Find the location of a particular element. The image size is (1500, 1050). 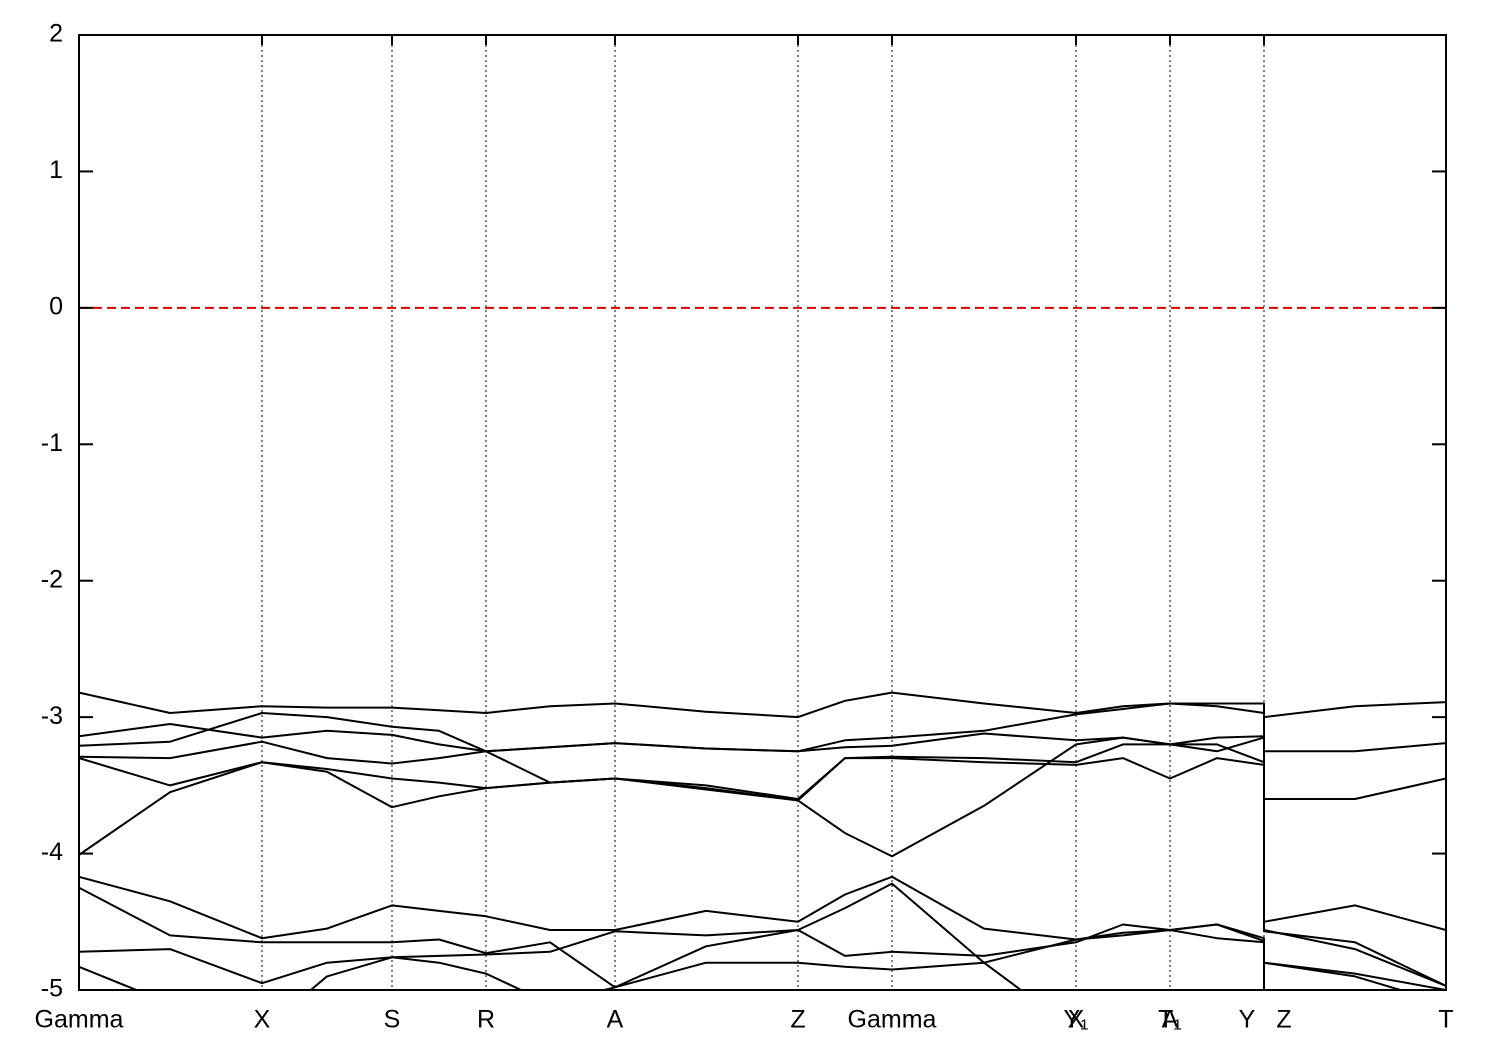

x-tick-label: Y₁ is located at coordinates (1075, 1020).